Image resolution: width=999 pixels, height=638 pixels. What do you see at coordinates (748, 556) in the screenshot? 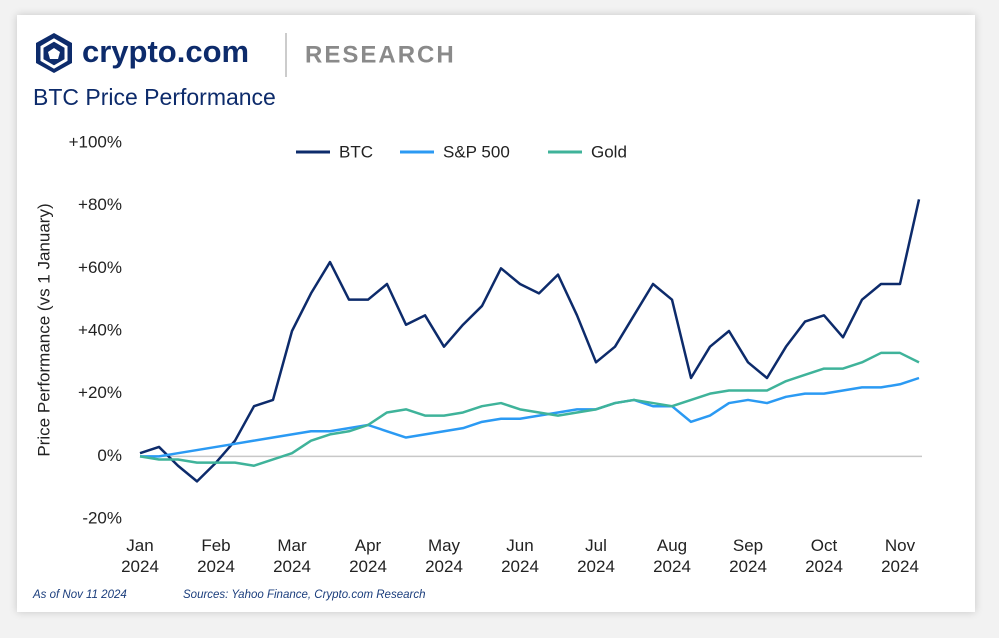
I see `x-tick-label: Sep 2024` at bounding box center [748, 556].